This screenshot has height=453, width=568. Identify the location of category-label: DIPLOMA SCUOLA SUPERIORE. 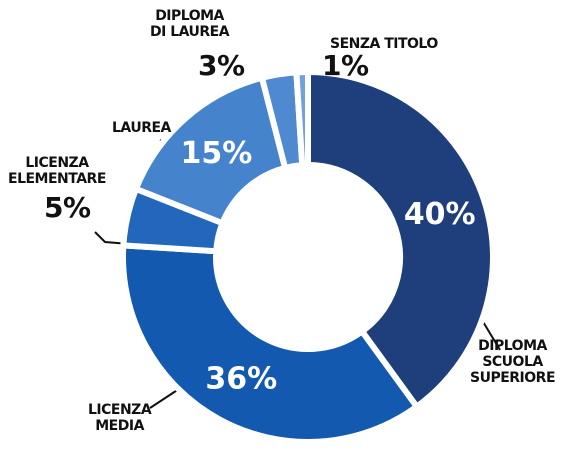
(513, 362).